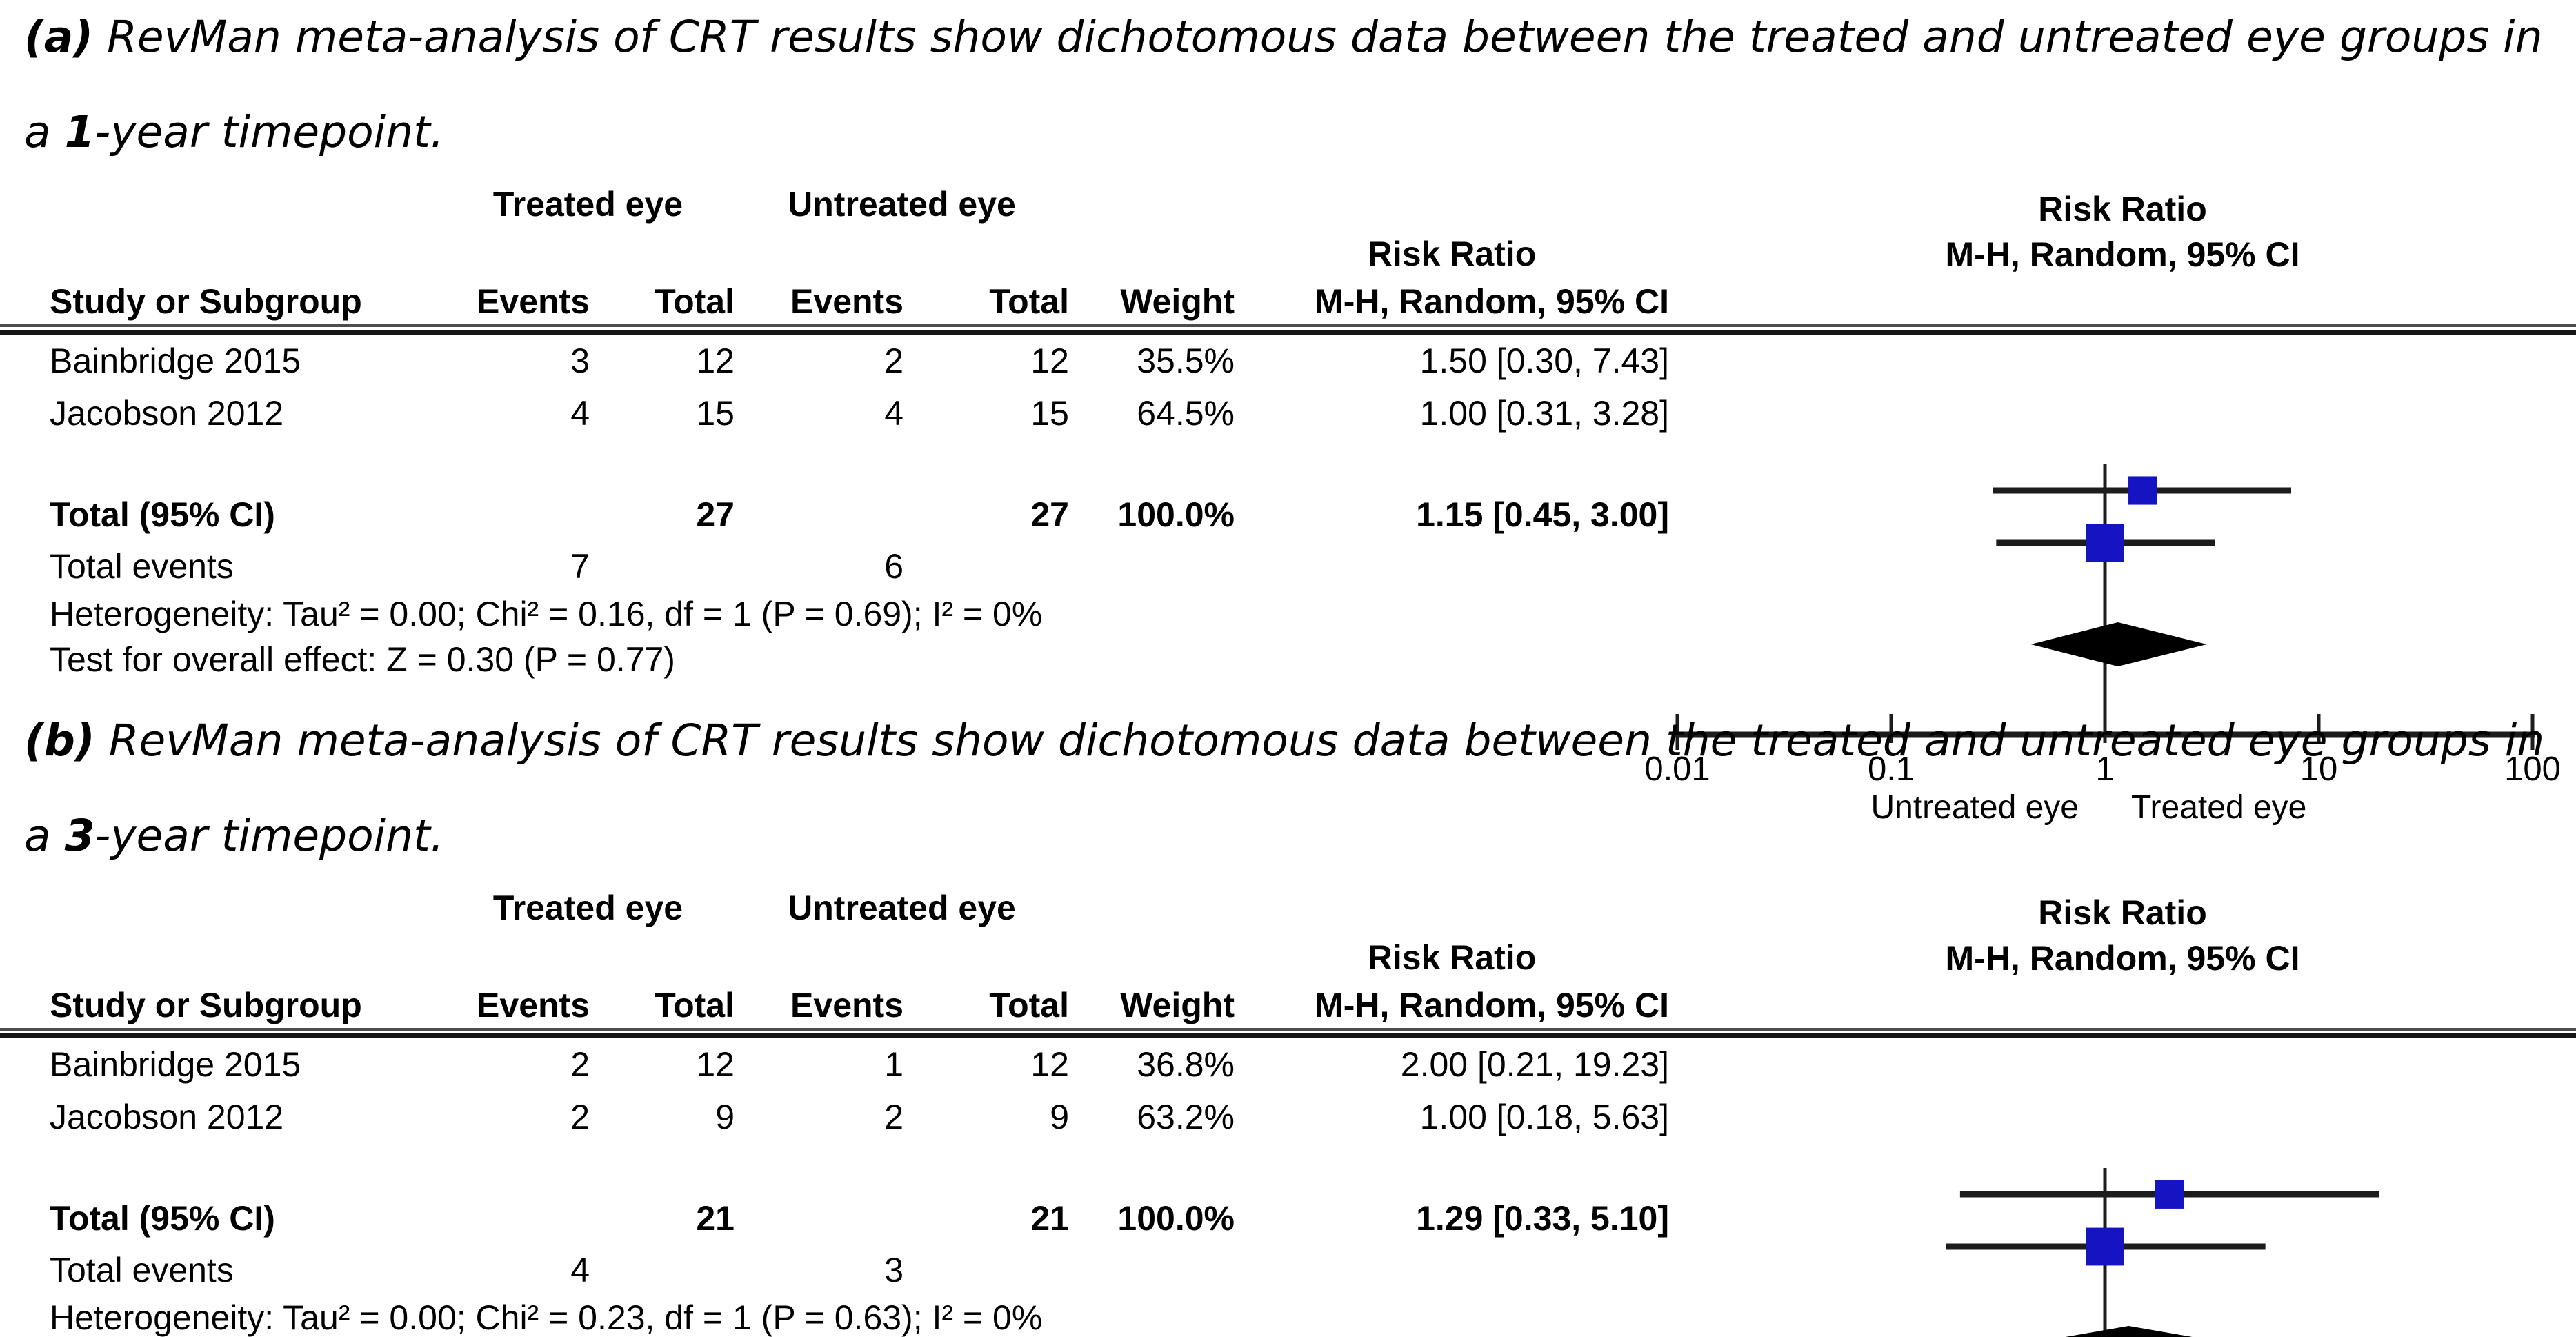  What do you see at coordinates (1186, 1117) in the screenshot?
I see `cell-weight: 63.2%` at bounding box center [1186, 1117].